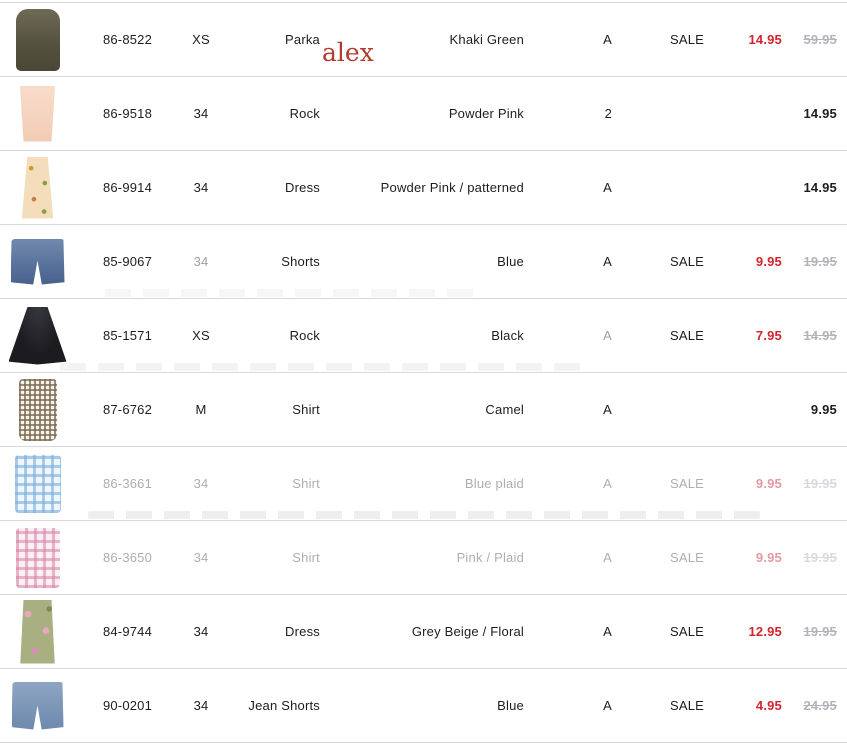 The height and width of the screenshot is (747, 847). What do you see at coordinates (127, 557) in the screenshot?
I see `article-number: 86-3650` at bounding box center [127, 557].